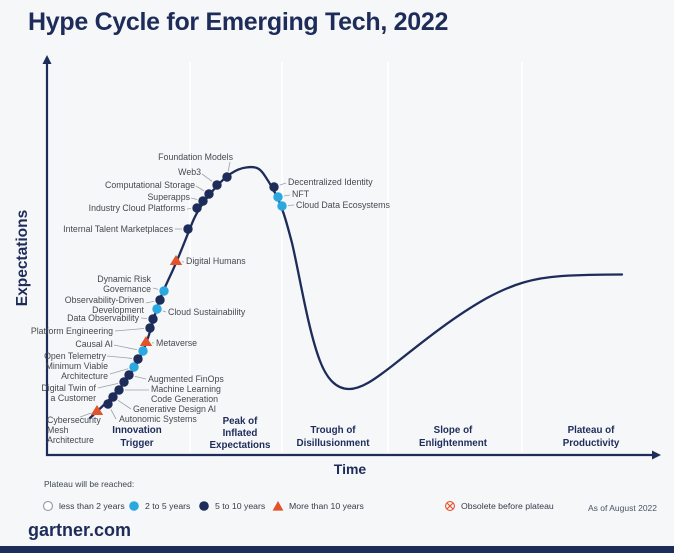  I want to click on legend-item-label: Obsolete before plateau, so click(507, 506).